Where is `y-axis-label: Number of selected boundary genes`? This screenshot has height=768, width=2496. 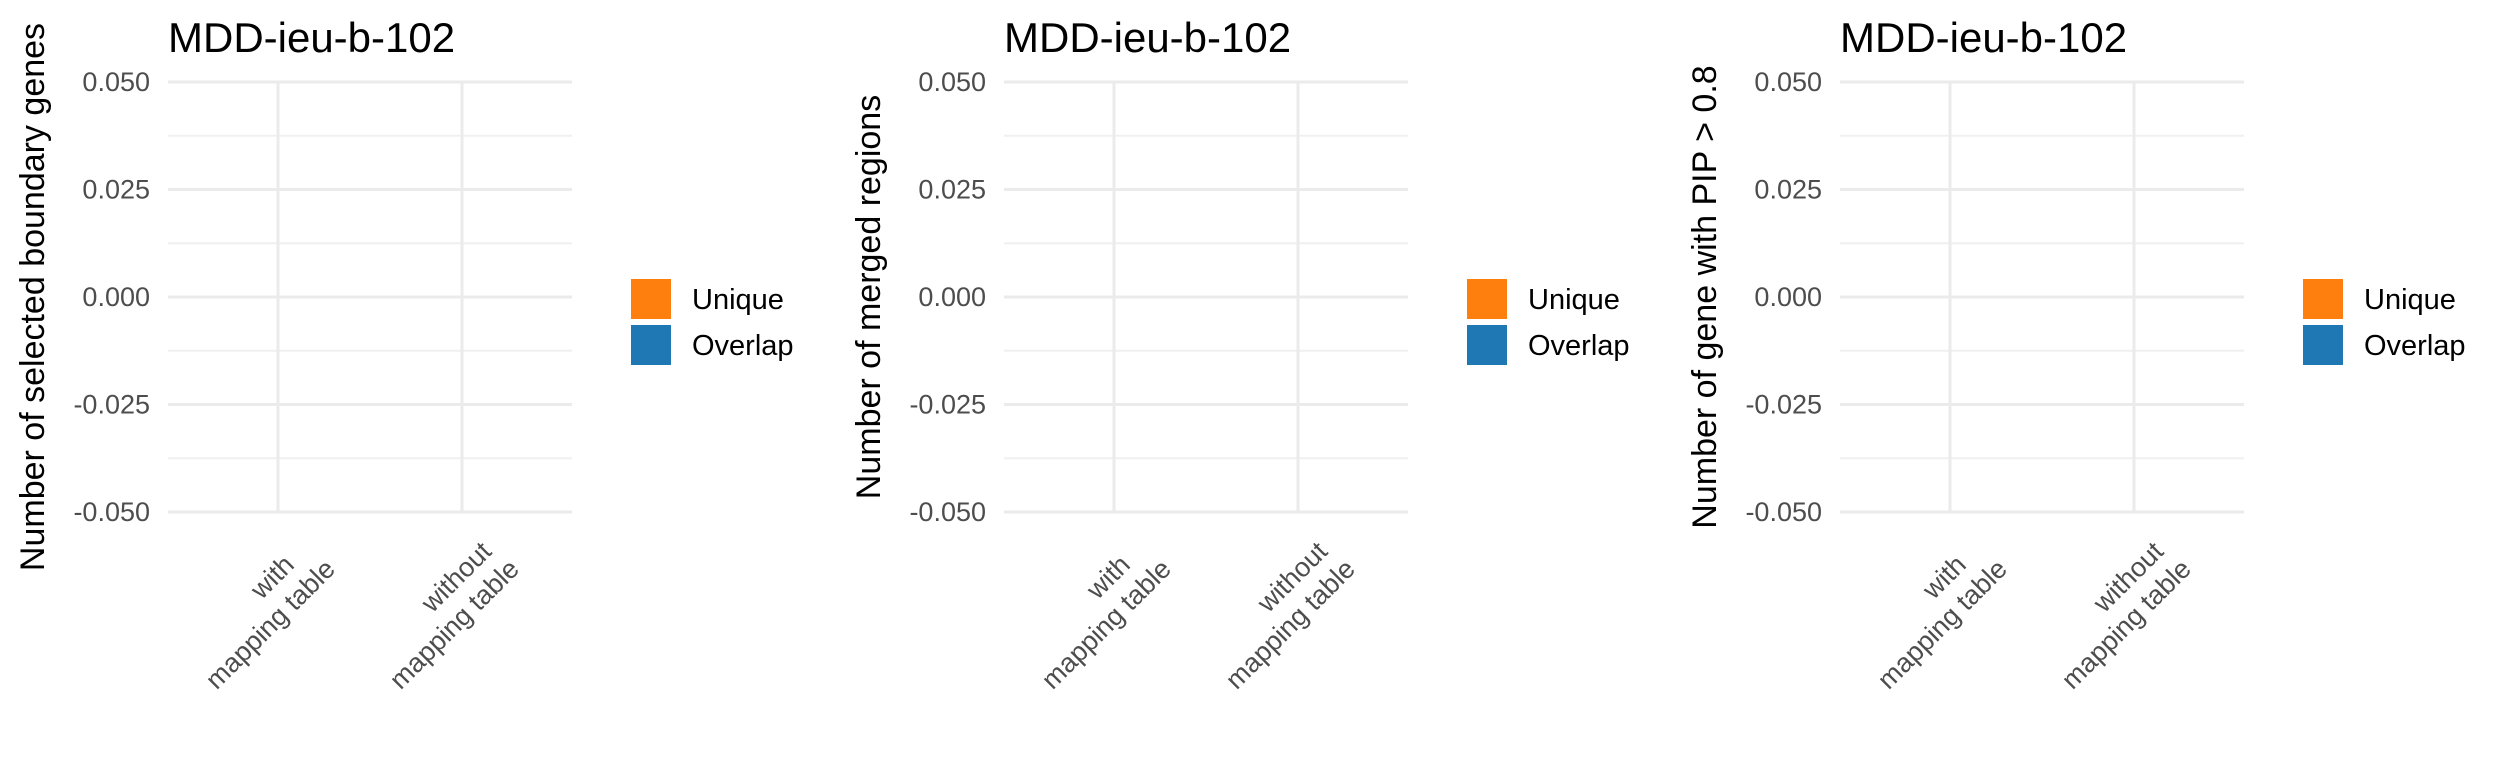 y-axis-label: Number of selected boundary genes is located at coordinates (33, 297).